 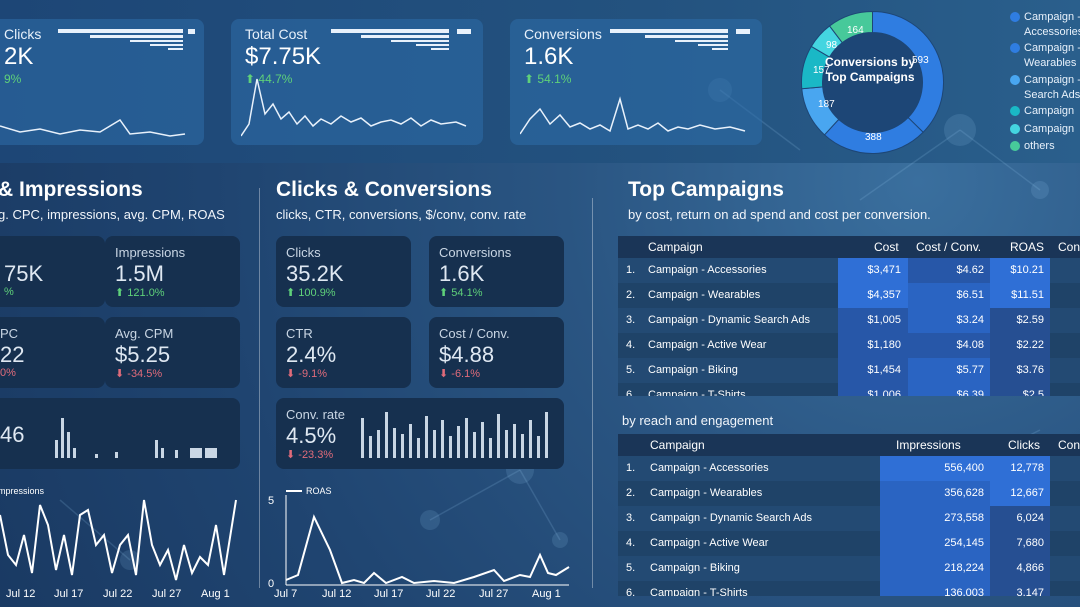 What do you see at coordinates (319, 491) in the screenshot?
I see `chart-legend-roas: ROAS` at bounding box center [319, 491].